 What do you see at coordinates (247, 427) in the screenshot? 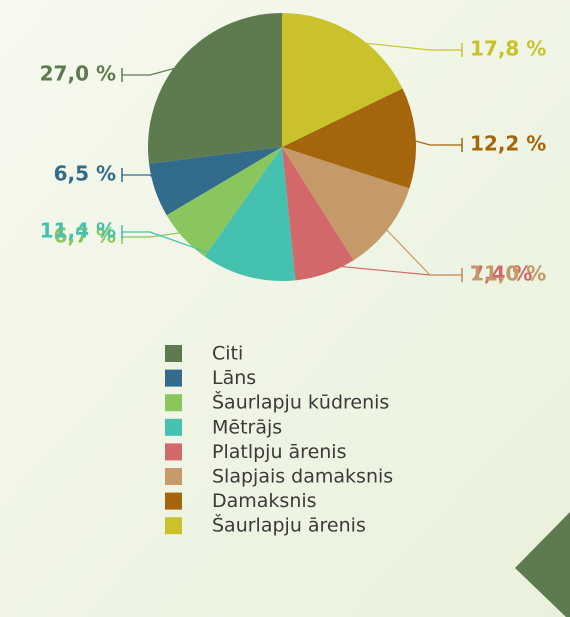
I see `legend-label: Mētrājs` at bounding box center [247, 427].